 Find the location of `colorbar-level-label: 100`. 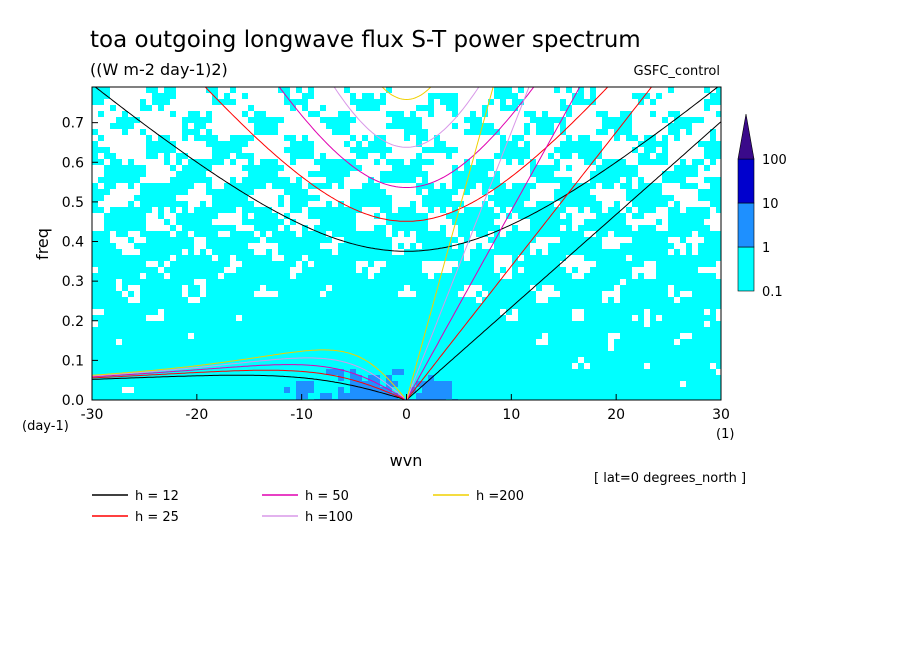

colorbar-level-label: 100 is located at coordinates (774, 160).